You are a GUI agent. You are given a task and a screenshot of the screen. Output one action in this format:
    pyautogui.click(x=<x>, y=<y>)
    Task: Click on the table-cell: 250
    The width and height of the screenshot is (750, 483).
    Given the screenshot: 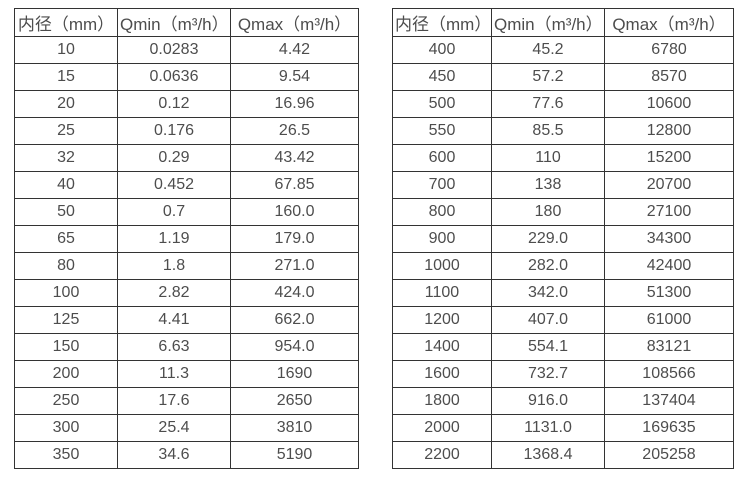 What is the action you would take?
    pyautogui.click(x=66, y=401)
    